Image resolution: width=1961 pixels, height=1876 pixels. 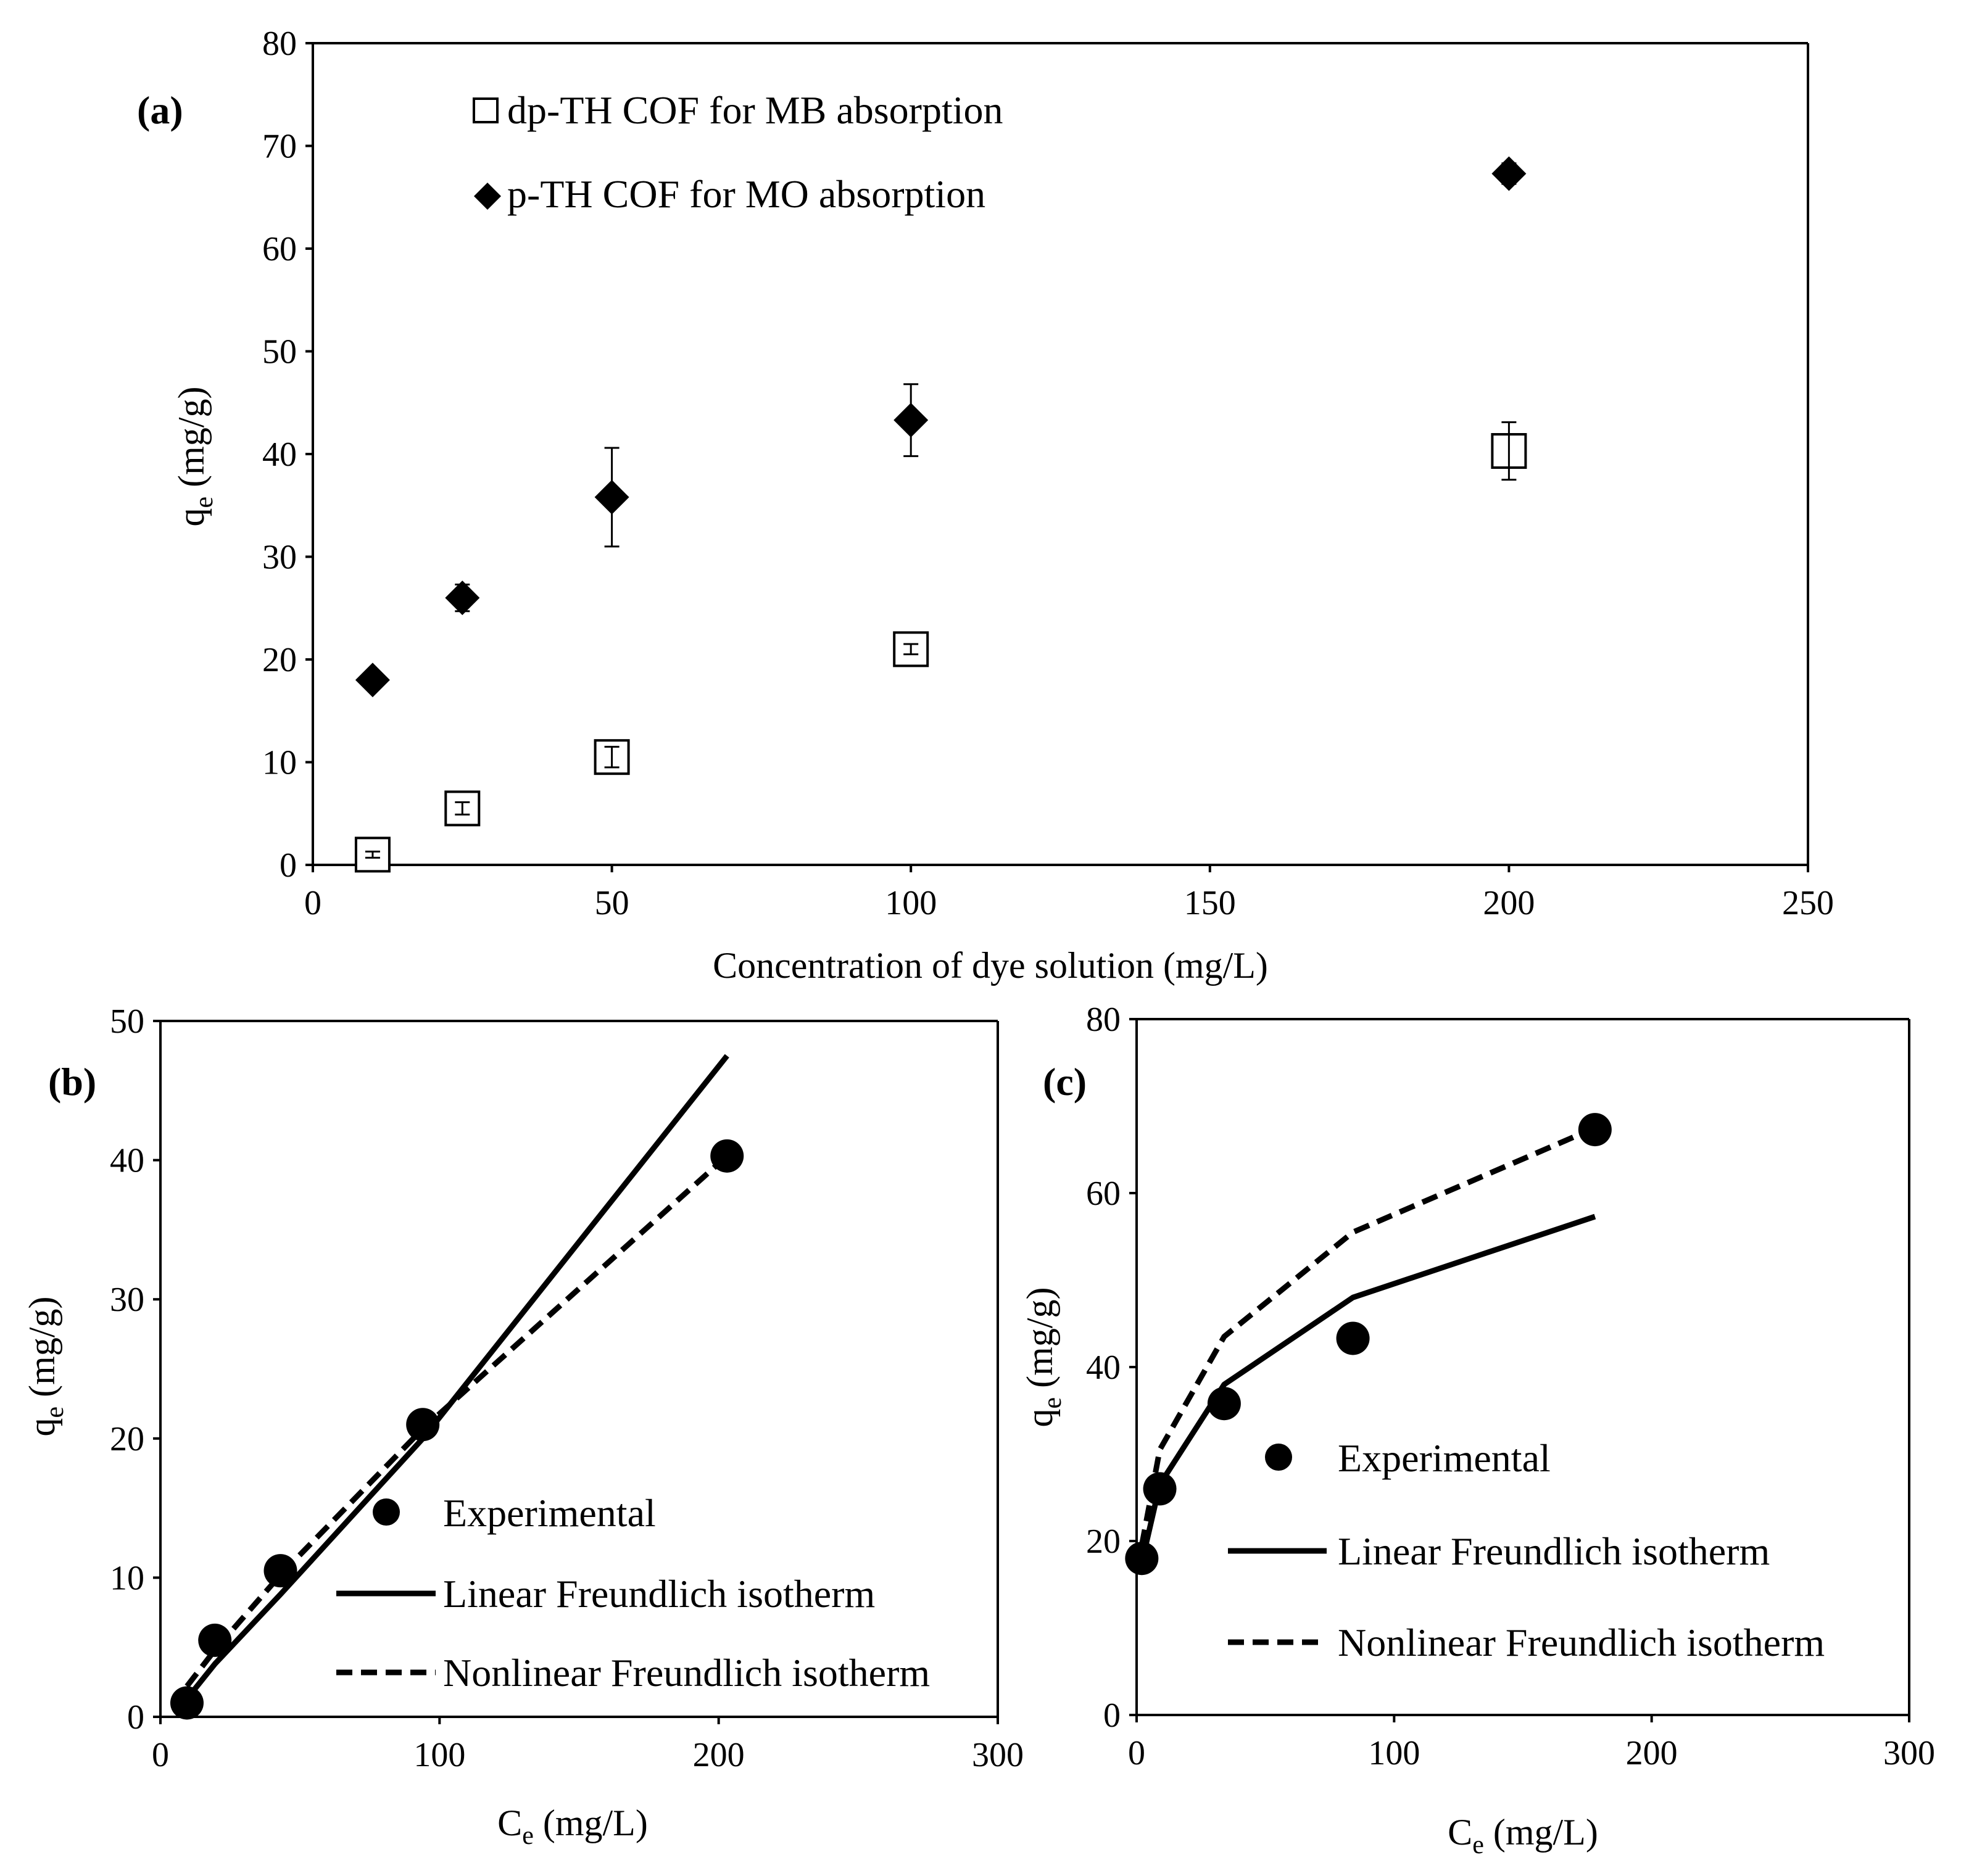 I want to click on panel-b-x-axis-title: Ce (mg/L), so click(x=572, y=1826).